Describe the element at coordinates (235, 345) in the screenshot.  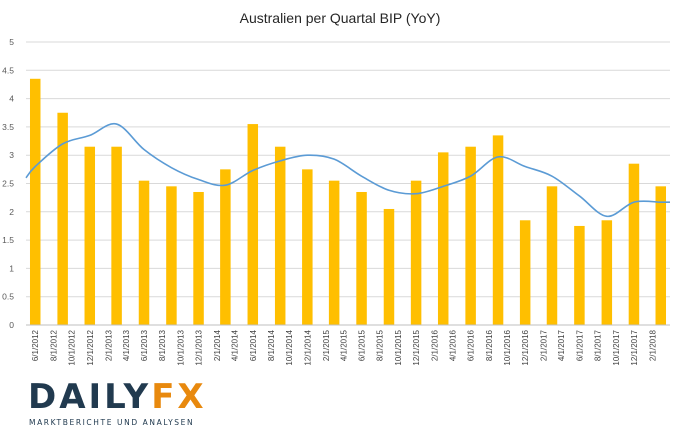
I see `x-tick-label: 4/1/2014` at that location.